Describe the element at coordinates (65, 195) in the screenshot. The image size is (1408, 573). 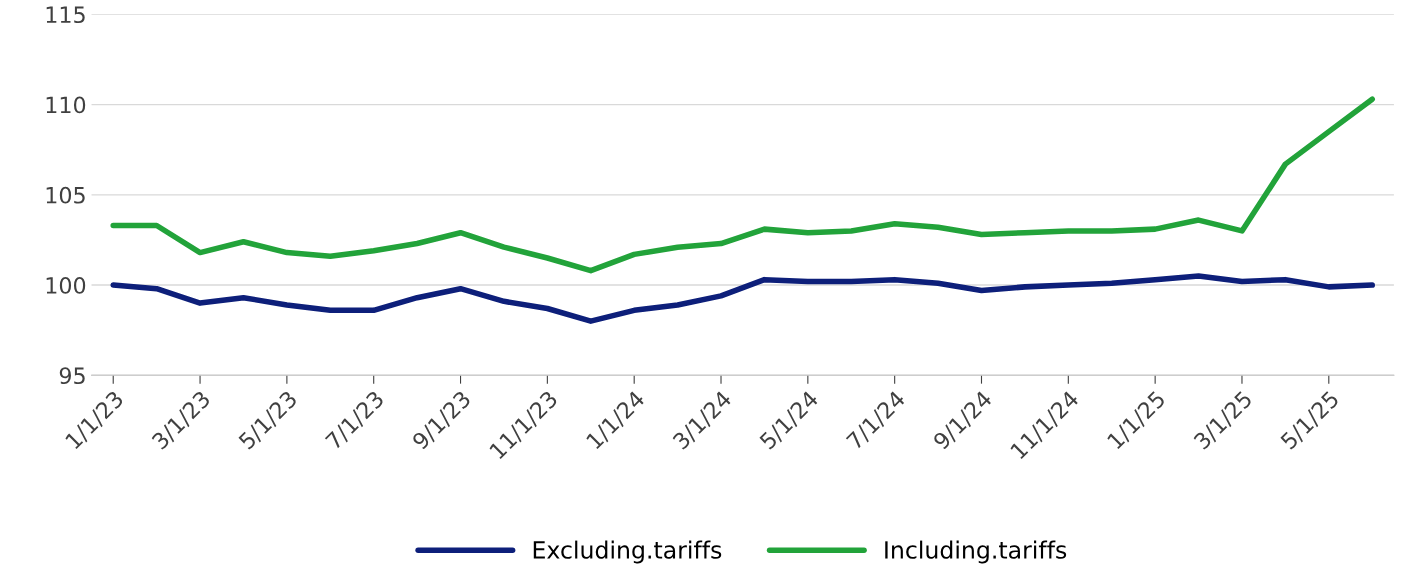
I see `y-tick-label: 105` at that location.